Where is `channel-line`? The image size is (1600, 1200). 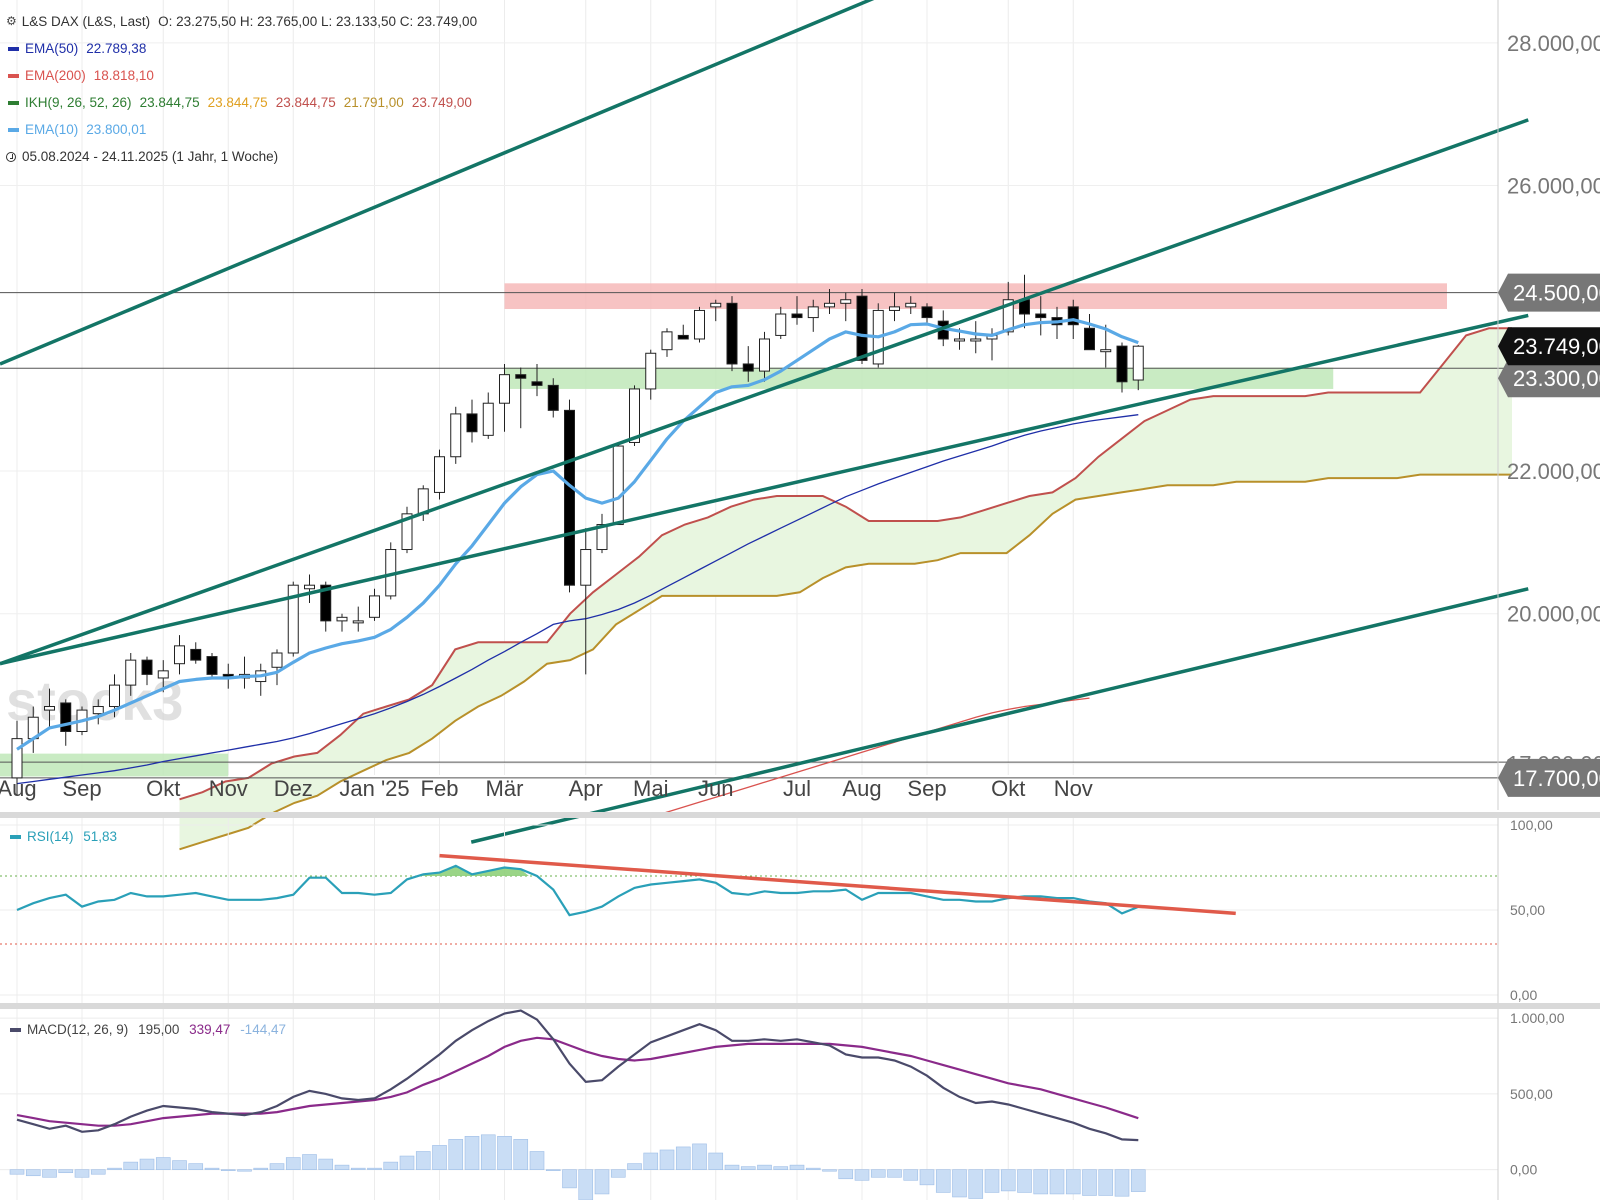 channel-line is located at coordinates (999, 715).